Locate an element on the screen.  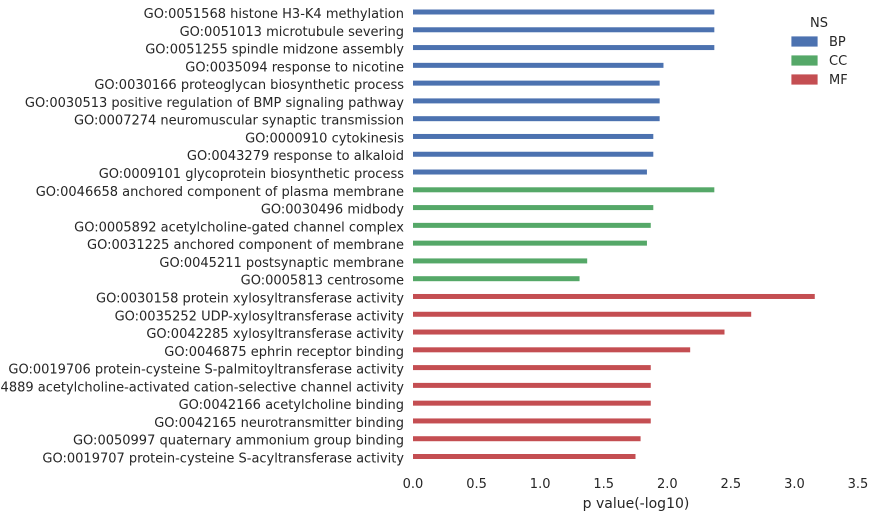
x-tick-label: 3.0 is located at coordinates (794, 484).